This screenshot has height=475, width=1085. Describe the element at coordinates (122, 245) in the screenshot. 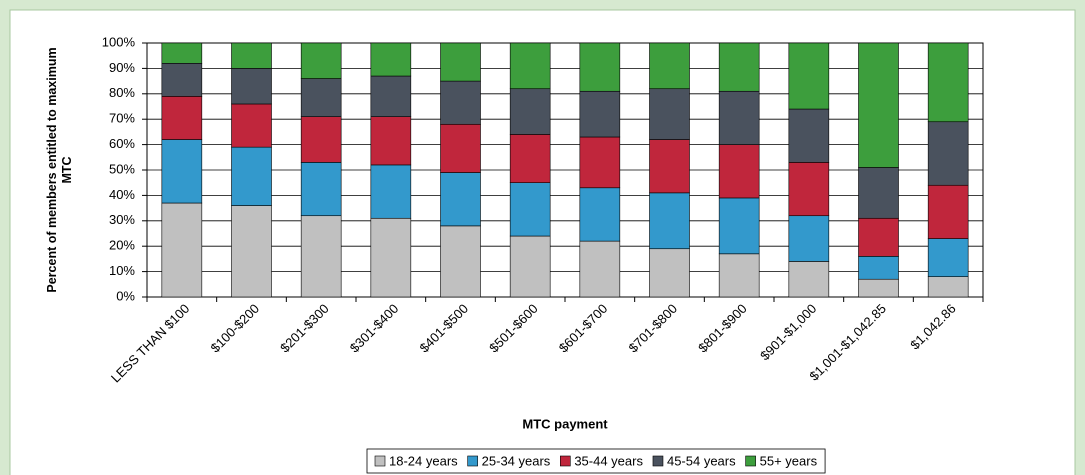

I see `y-tick-label: 20%` at that location.